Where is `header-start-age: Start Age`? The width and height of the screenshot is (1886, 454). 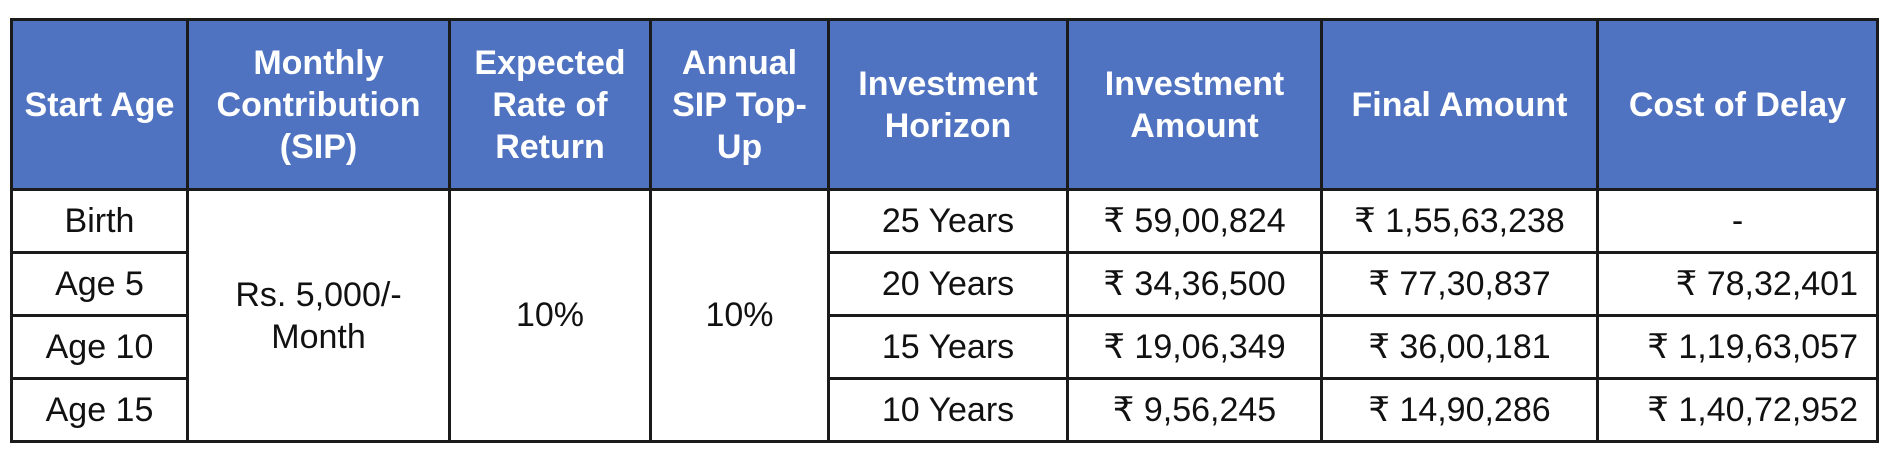
header-start-age: Start Age is located at coordinates (99, 104).